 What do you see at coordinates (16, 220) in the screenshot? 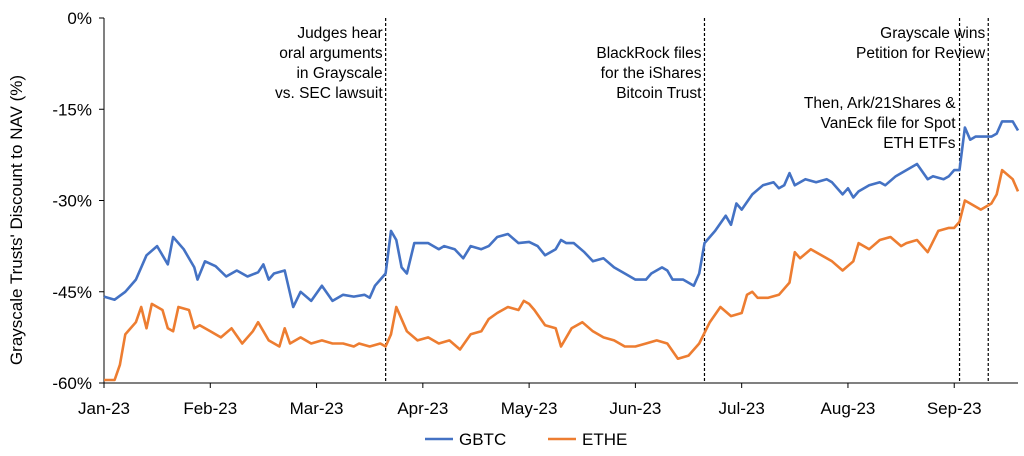
I see `y-axis-label: Grayscale Trusts' Discount to NAV (%)` at bounding box center [16, 220].